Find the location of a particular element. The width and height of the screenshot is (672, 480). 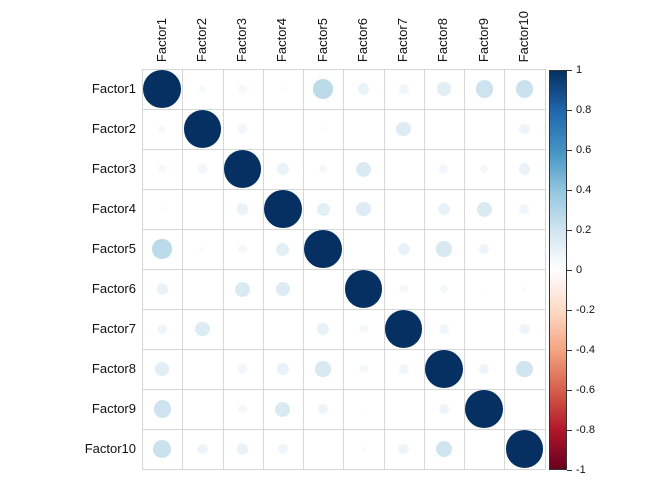

legend-tick-label: 0 is located at coordinates (579, 270).